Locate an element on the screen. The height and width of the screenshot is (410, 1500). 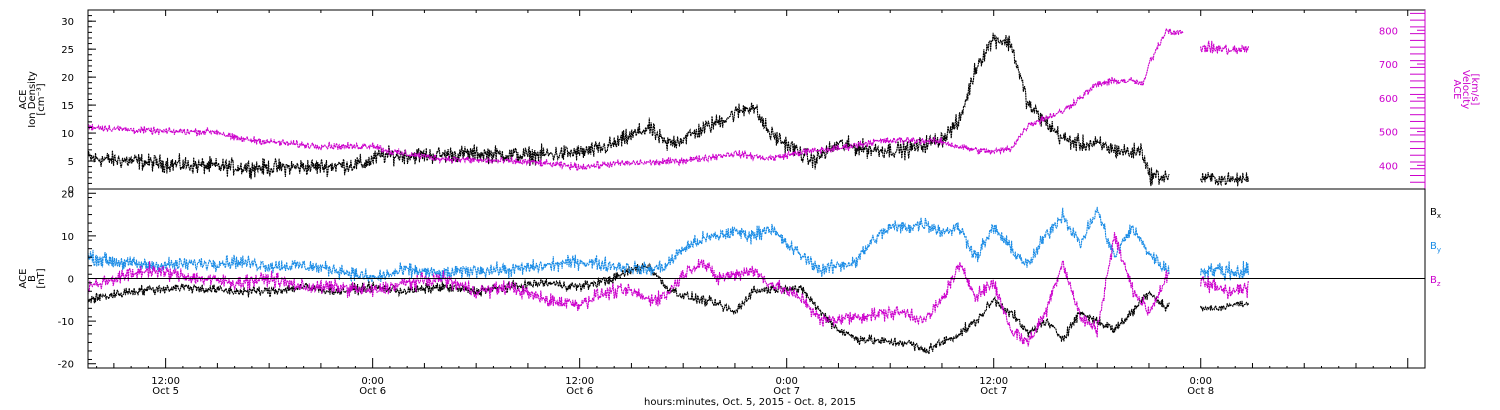
left-axis-label-line: [cm⁻³] is located at coordinates (41, 99).